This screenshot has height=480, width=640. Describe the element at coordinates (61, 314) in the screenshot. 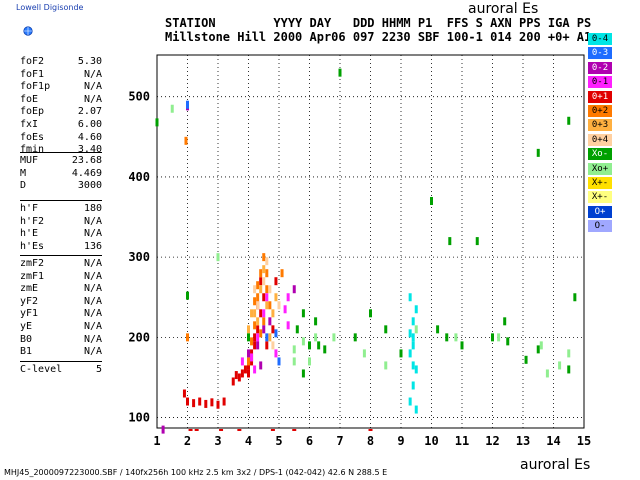

I see `param-row: yF1 N/A` at that location.